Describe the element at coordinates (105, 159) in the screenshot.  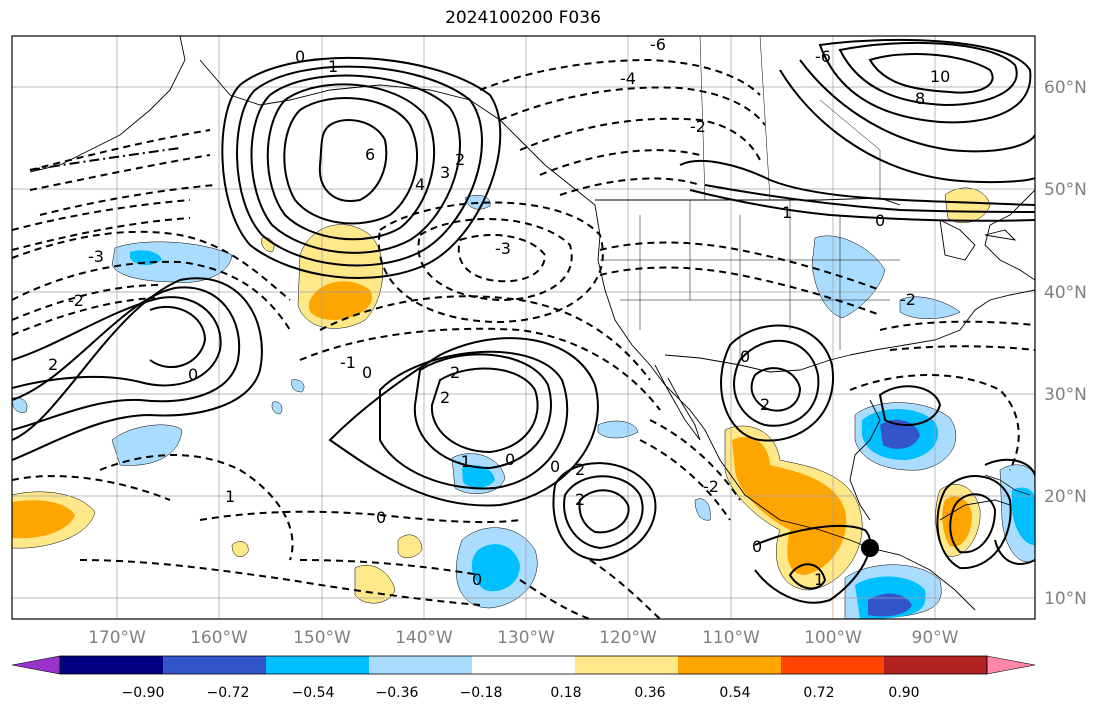
I see `contour-dash-dot` at that location.